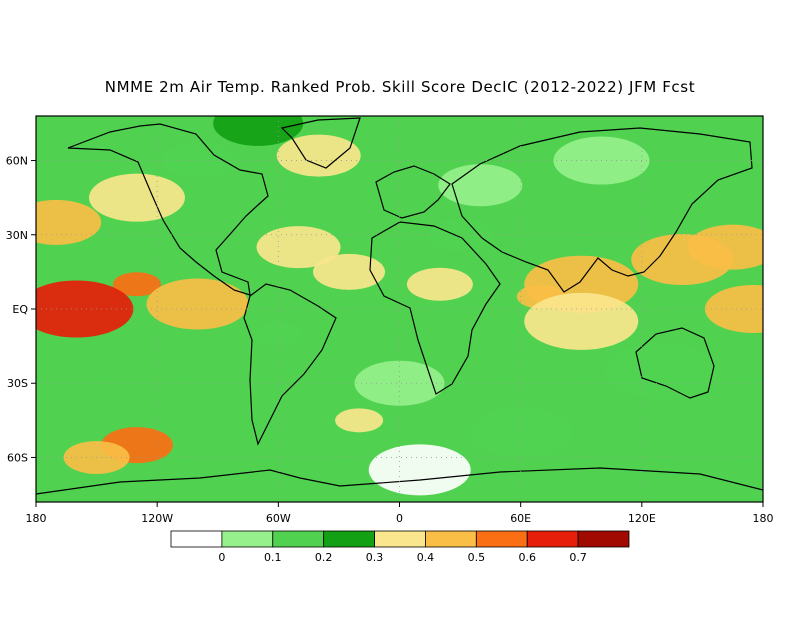  I want to click on antarctica-outline, so click(399, 481).